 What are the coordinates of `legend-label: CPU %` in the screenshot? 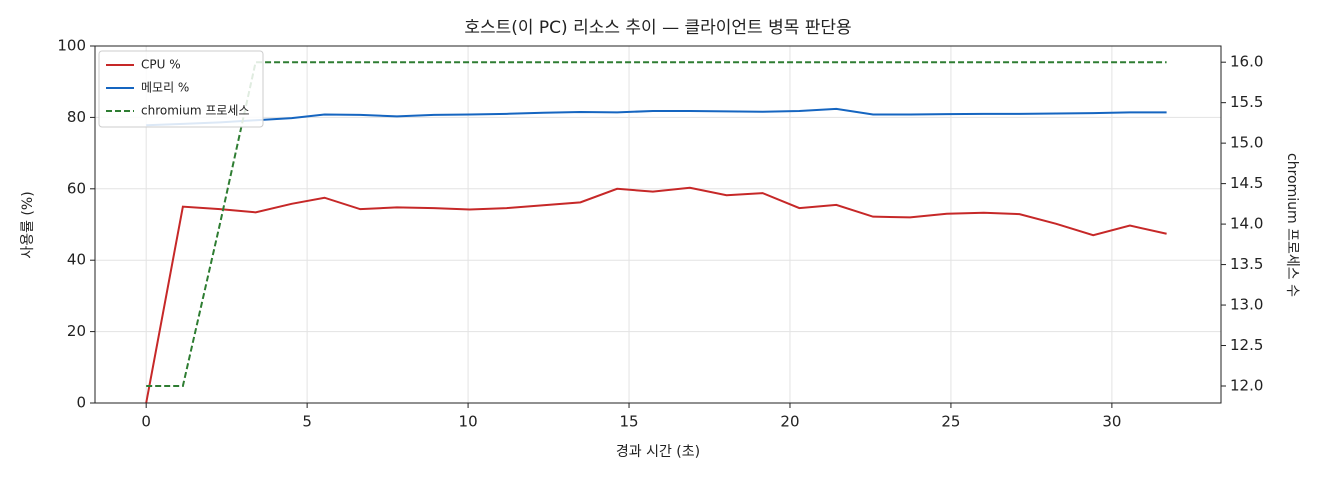 It's located at (161, 65).